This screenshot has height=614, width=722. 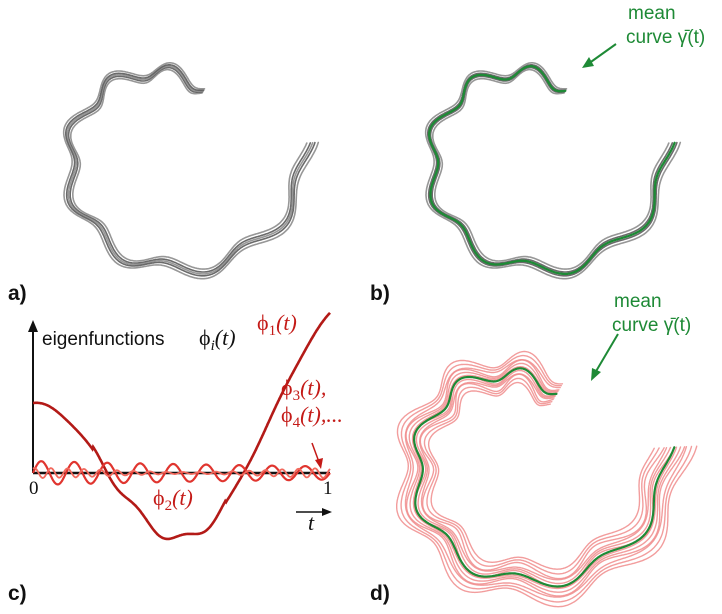 I want to click on panel-d-mean-curve, so click(x=544, y=477).